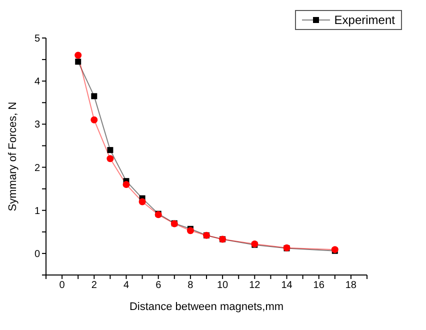  Describe the element at coordinates (206, 307) in the screenshot. I see `x-axis-title: Distance between magnets,mm` at that location.